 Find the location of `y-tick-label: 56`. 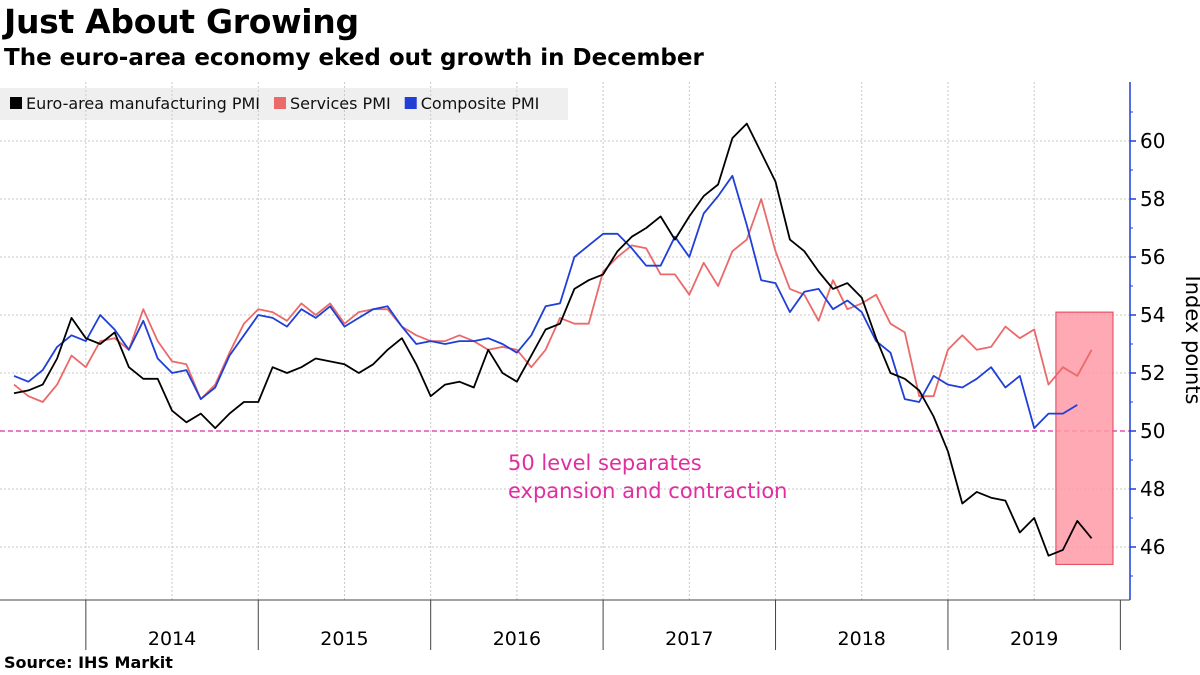

y-tick-label: 56 is located at coordinates (1152, 257).